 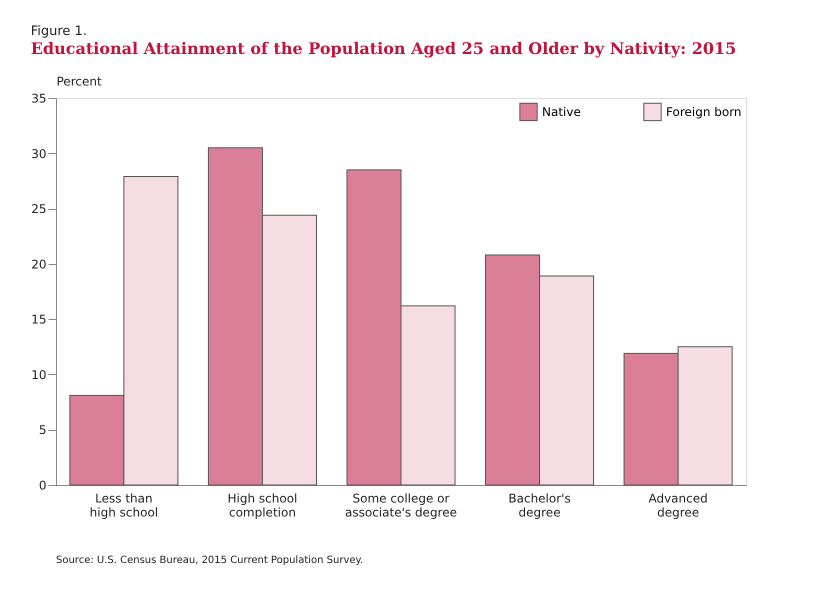 What do you see at coordinates (79, 81) in the screenshot?
I see `y-axis-title: Percent` at bounding box center [79, 81].